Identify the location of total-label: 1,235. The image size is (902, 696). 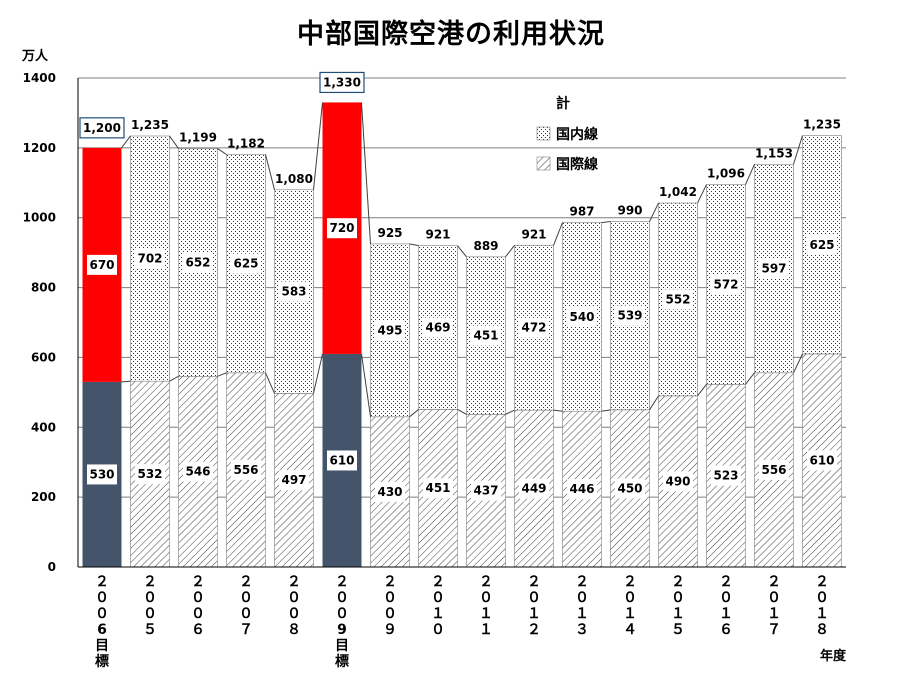
(822, 125).